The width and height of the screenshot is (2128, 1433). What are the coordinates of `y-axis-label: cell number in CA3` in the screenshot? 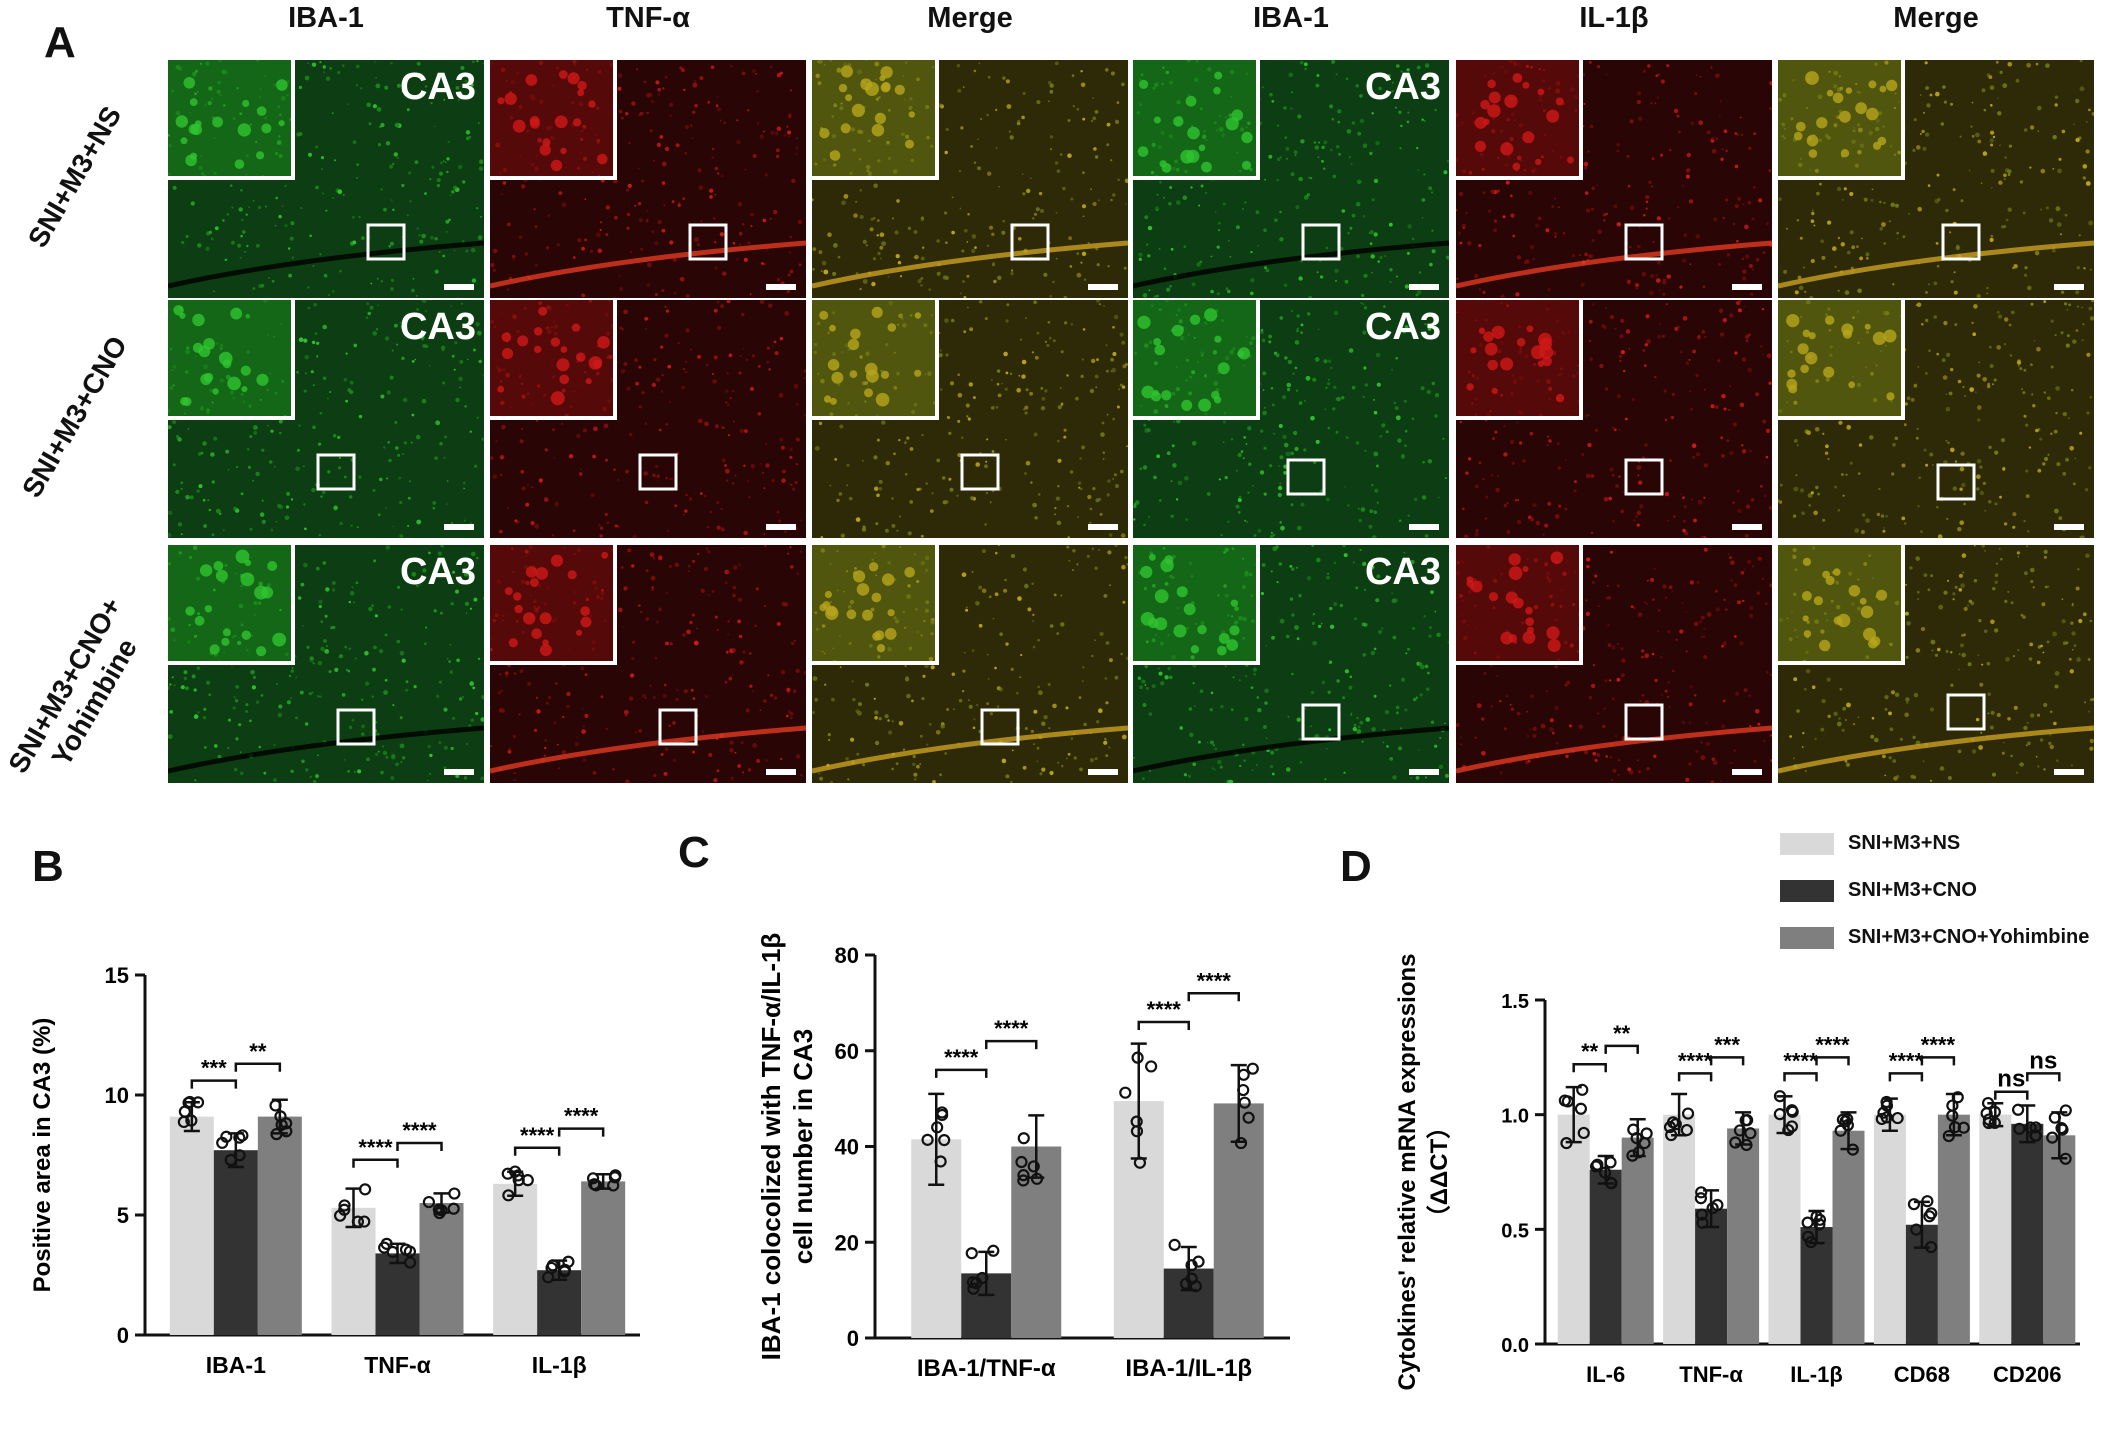 It's located at (803, 1147).